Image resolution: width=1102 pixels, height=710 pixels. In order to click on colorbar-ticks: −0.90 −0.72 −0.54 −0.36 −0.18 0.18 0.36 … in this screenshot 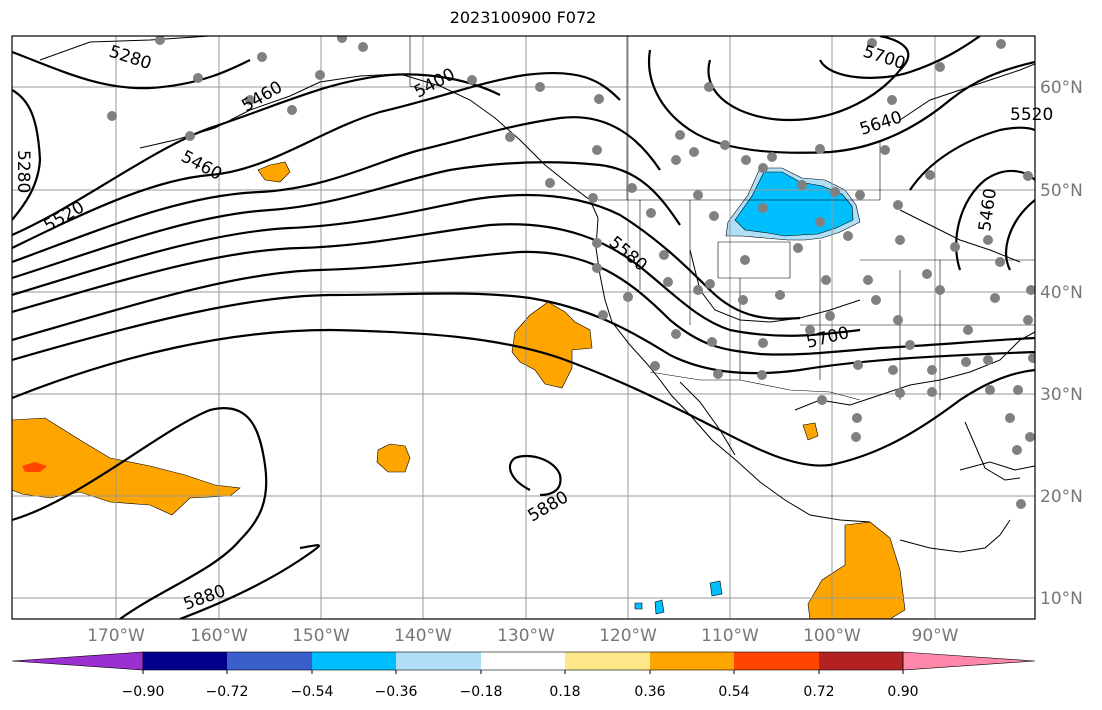, I will do `click(520, 692)`.